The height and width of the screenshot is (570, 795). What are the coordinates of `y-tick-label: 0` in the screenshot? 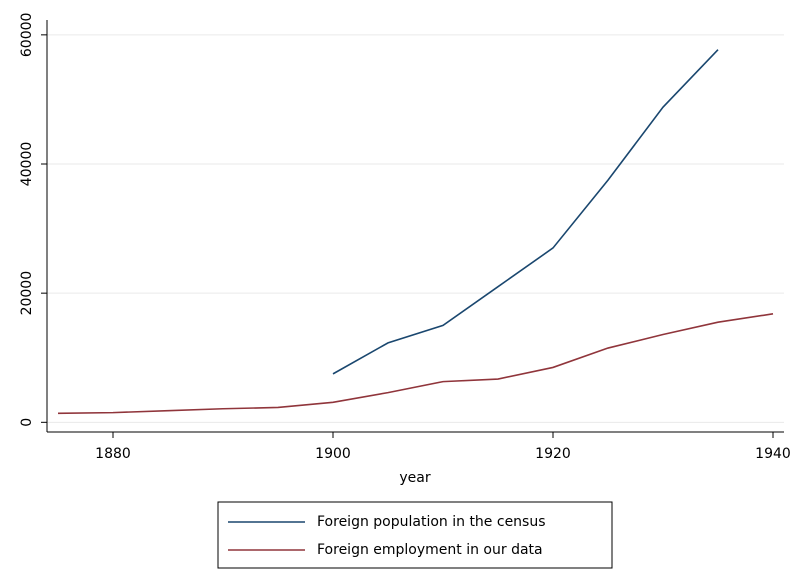 It's located at (27, 422).